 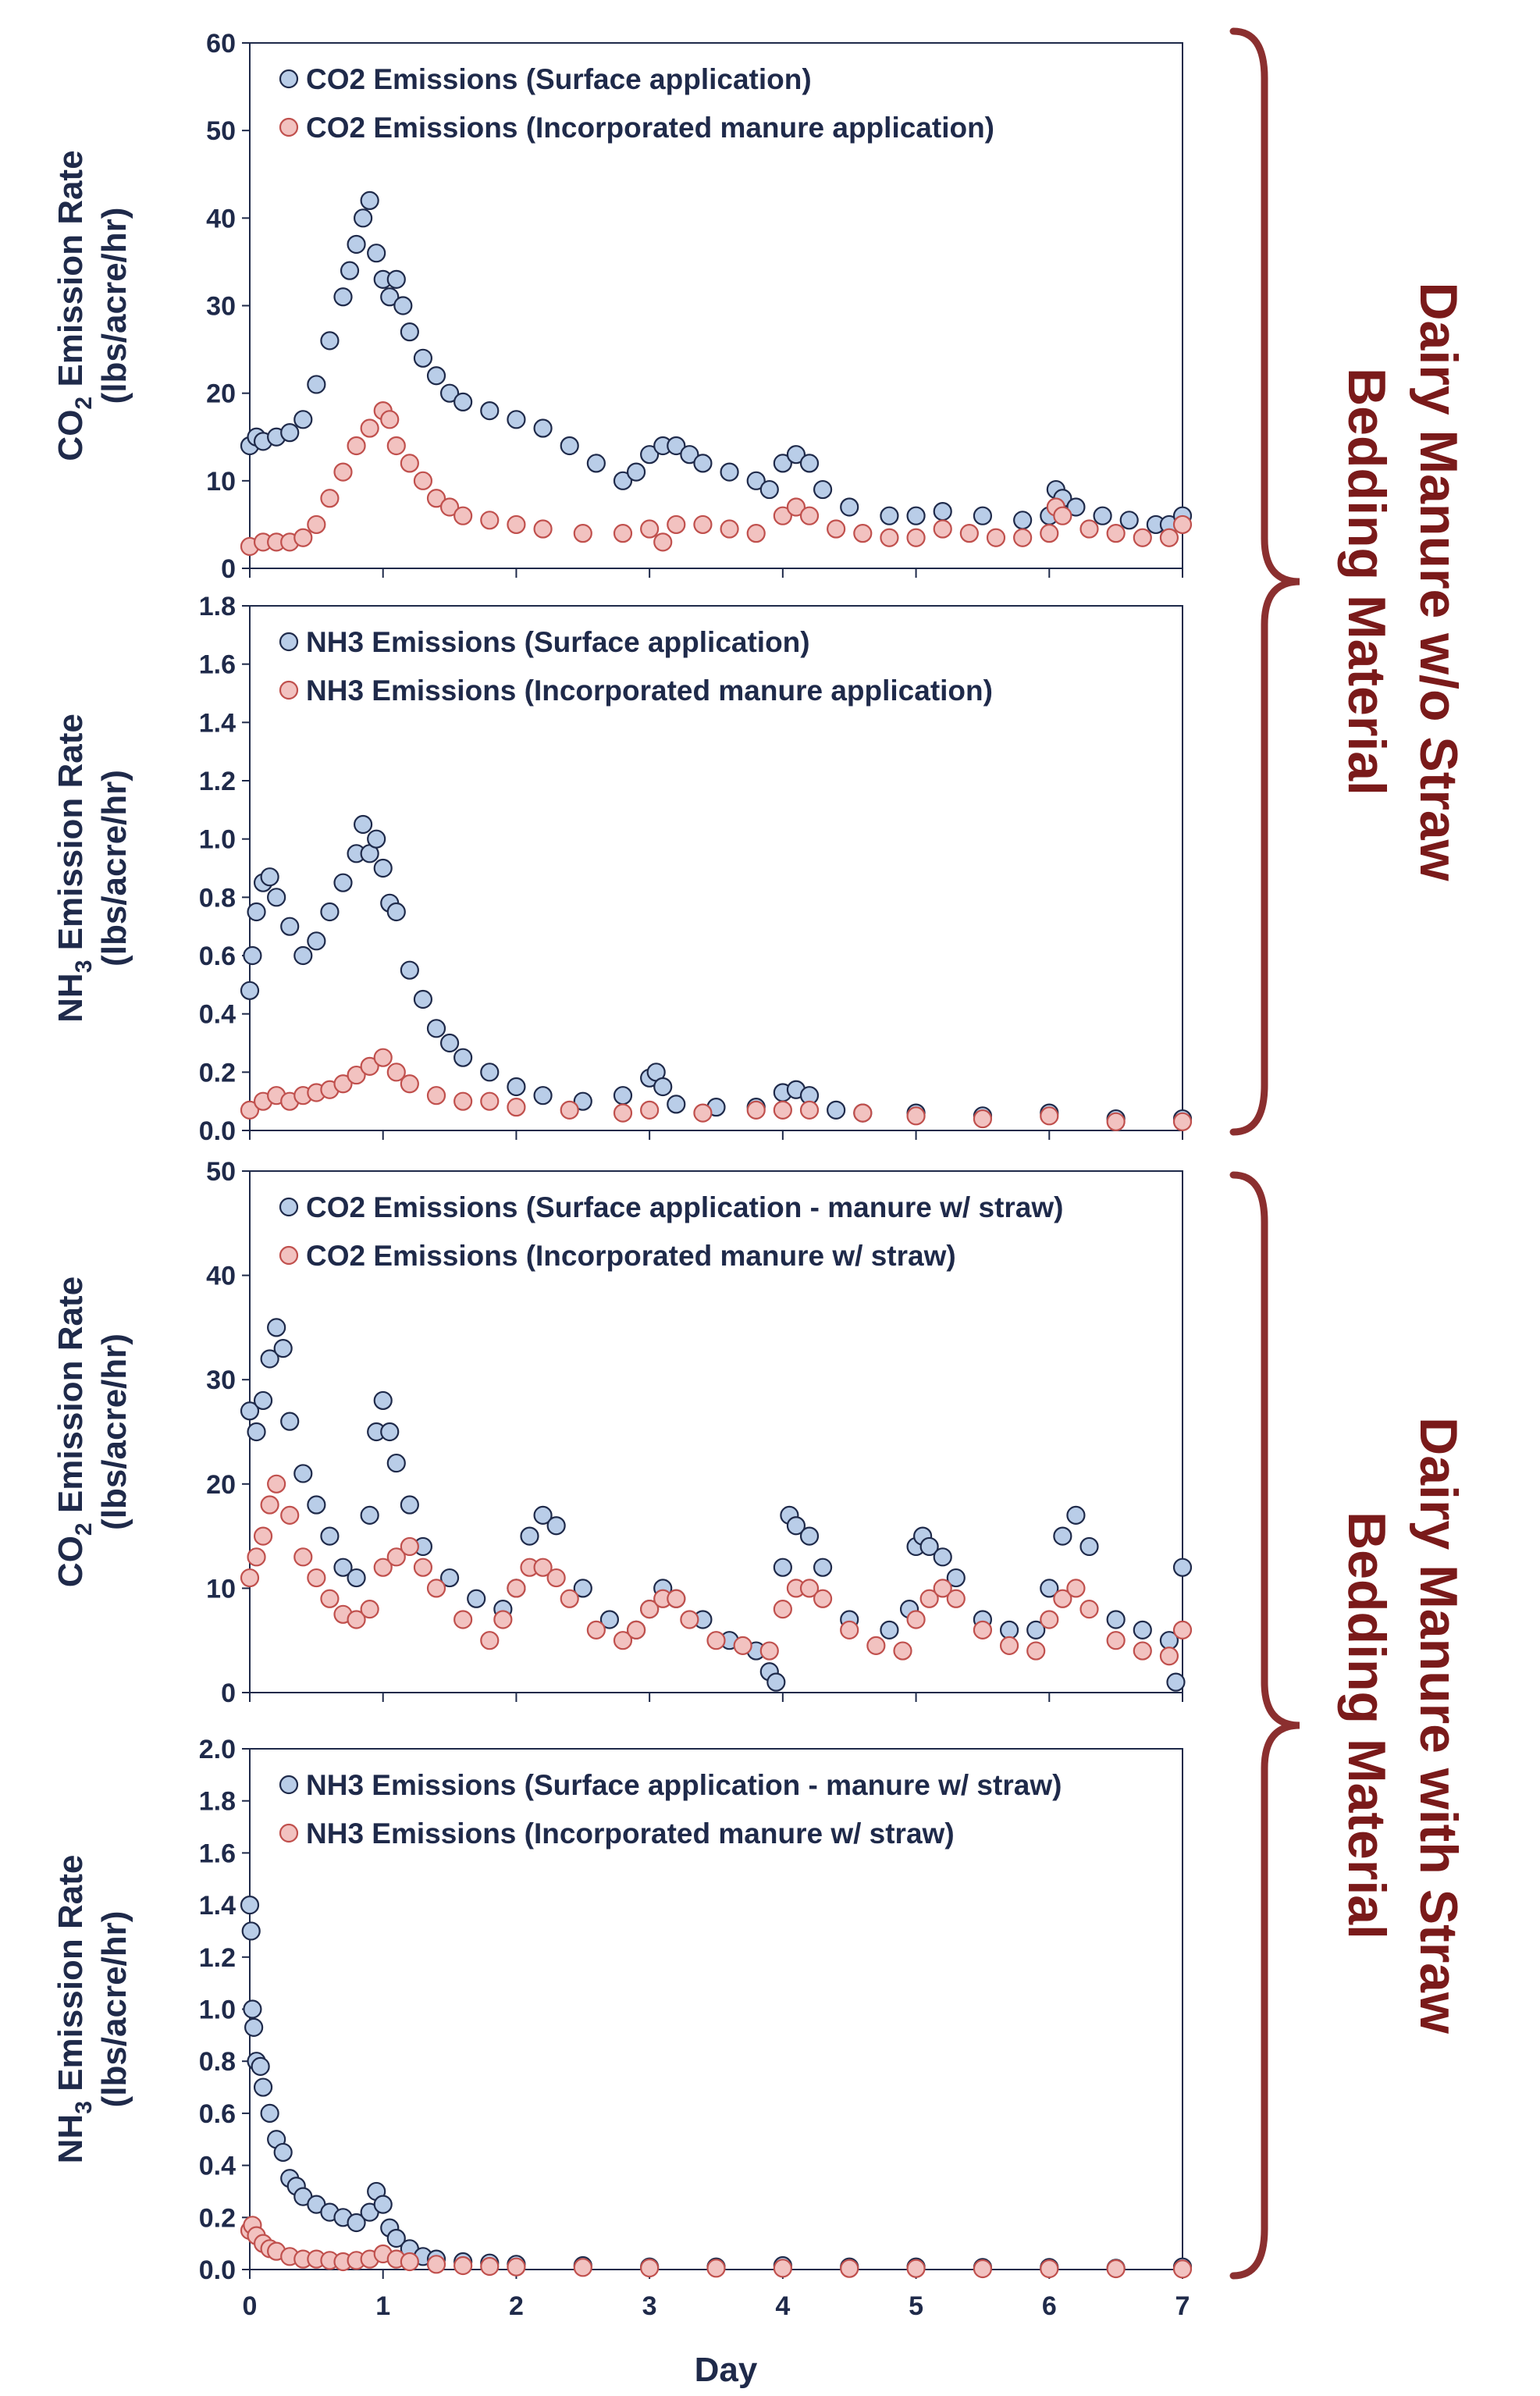 What do you see at coordinates (217, 2114) in the screenshot?
I see `y-tick-label: 0.6` at bounding box center [217, 2114].